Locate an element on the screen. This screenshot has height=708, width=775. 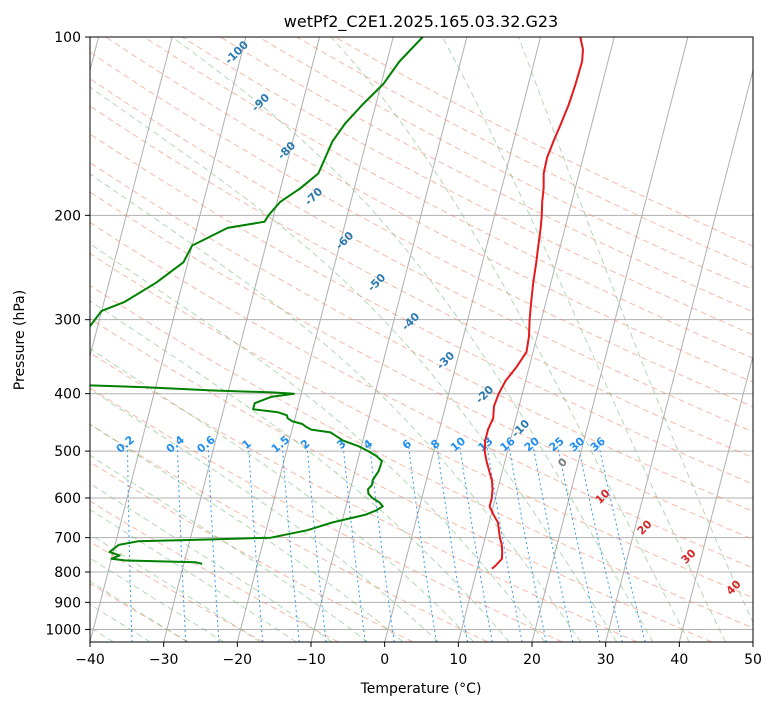
chart-title: wetPf2_C2E1.2025.165.03.32.G23 is located at coordinates (421, 22).